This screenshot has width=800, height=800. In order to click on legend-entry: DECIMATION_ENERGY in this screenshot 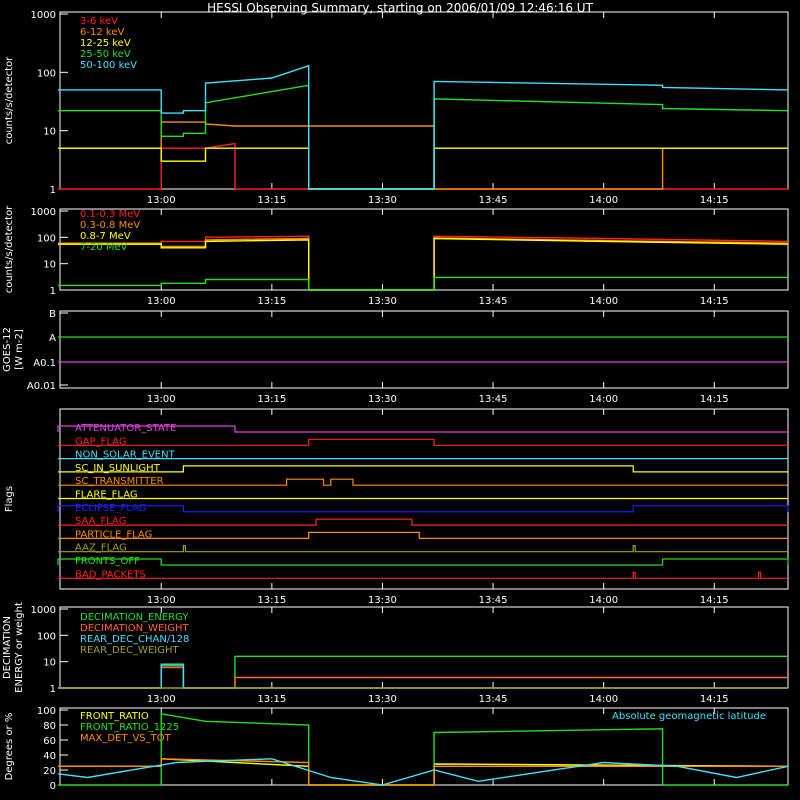, I will do `click(134, 617)`.